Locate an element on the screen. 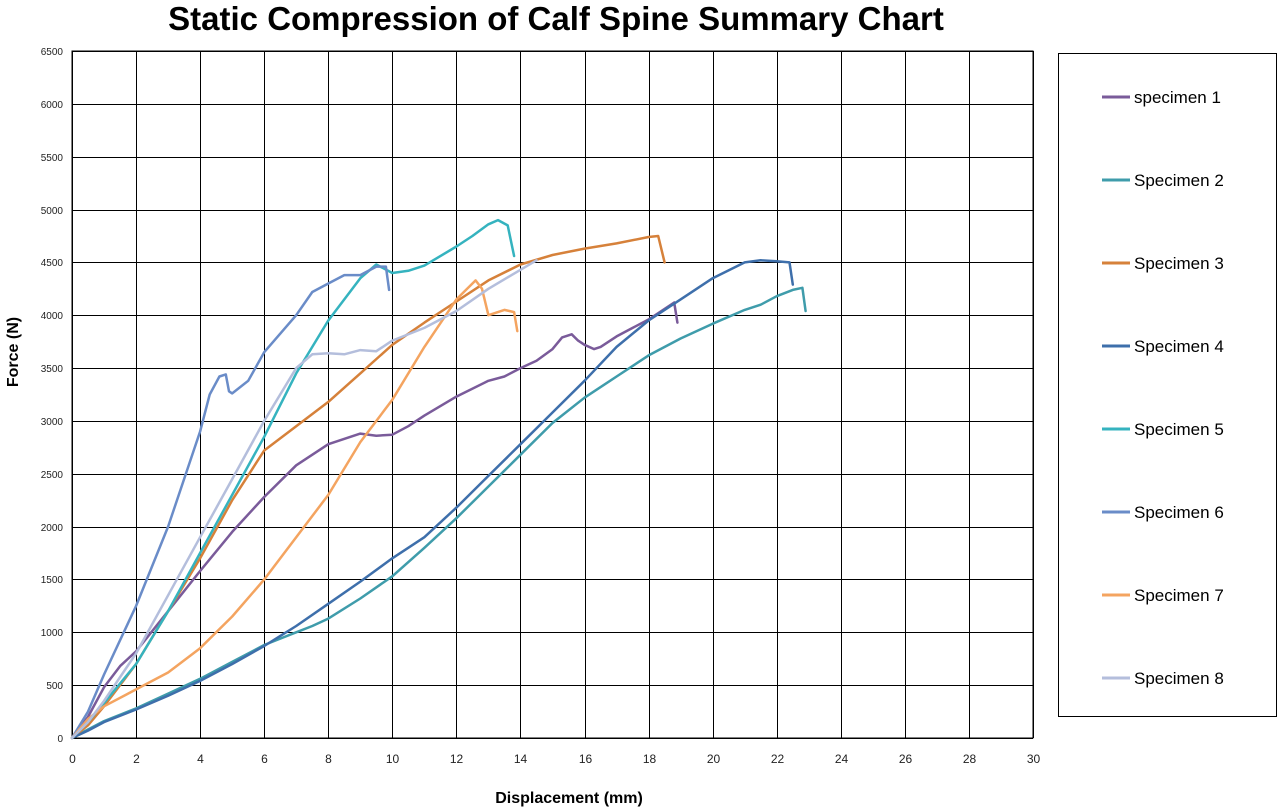 The width and height of the screenshot is (1280, 807). x-axis-ticks: 0 2 4 6 8 10 12 14 16 18 20 22 24 26 28 30 is located at coordinates (554, 759).